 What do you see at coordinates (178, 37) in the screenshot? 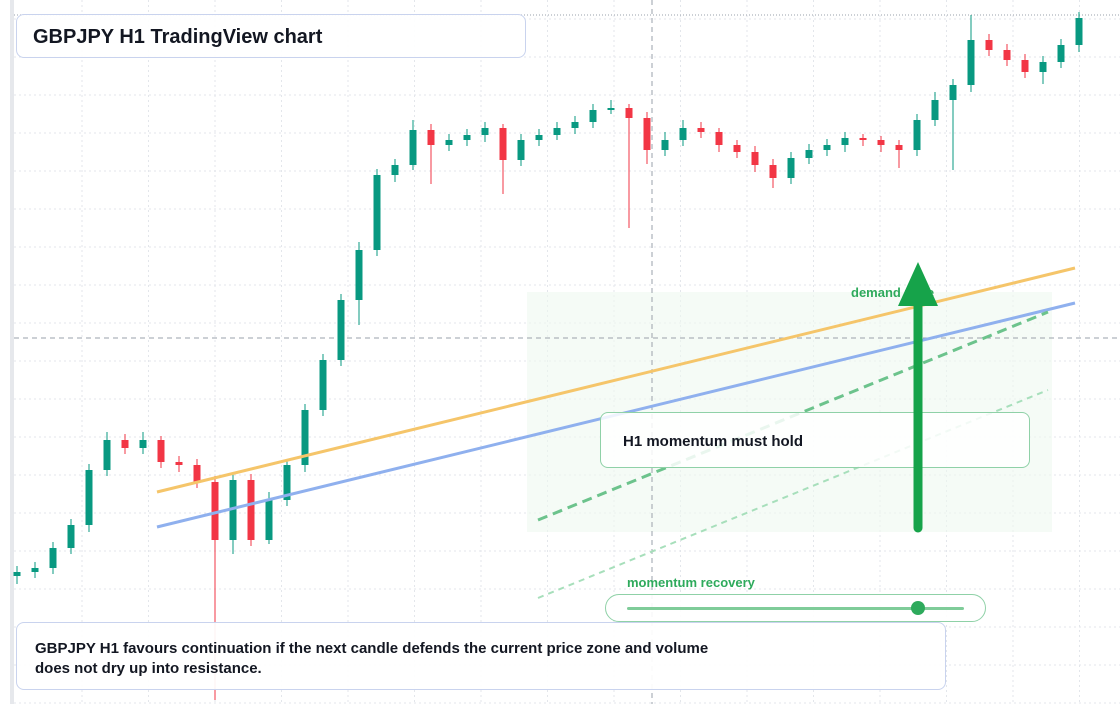
I see `title: GBPJPY H1 TradingView chart` at bounding box center [178, 37].